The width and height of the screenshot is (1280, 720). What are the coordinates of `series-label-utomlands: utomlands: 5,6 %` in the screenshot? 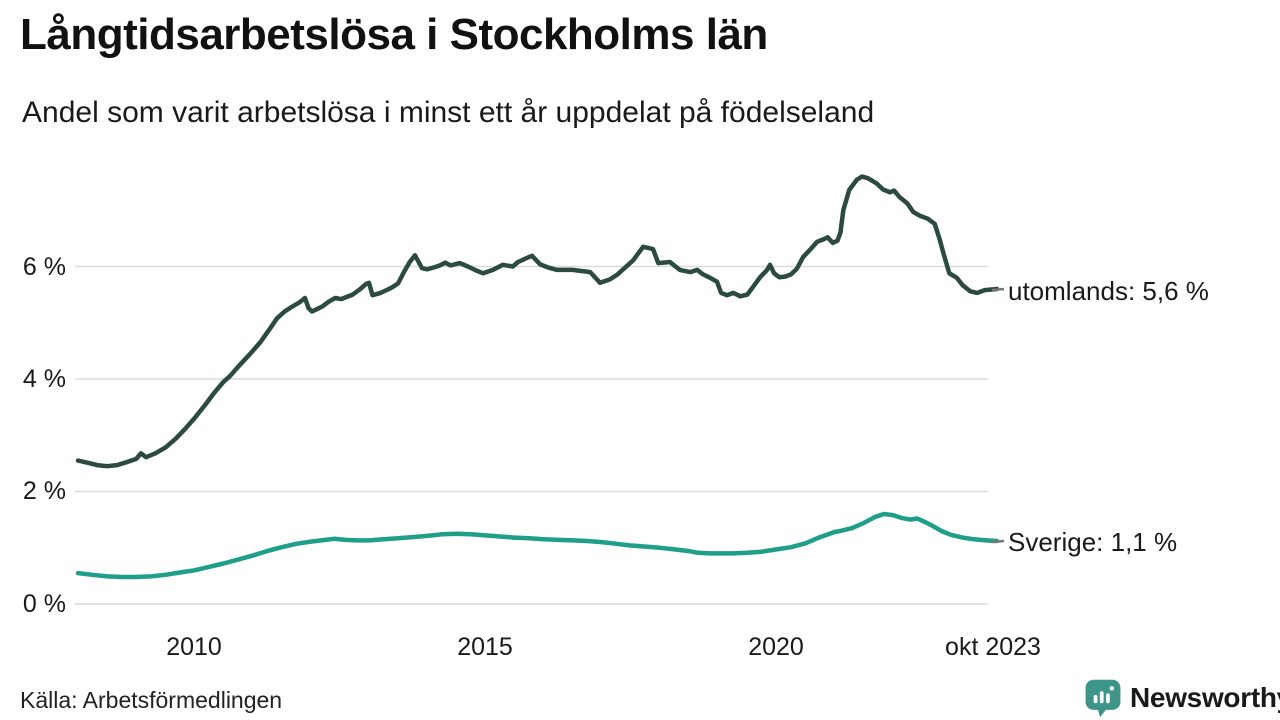 It's located at (1108, 291).